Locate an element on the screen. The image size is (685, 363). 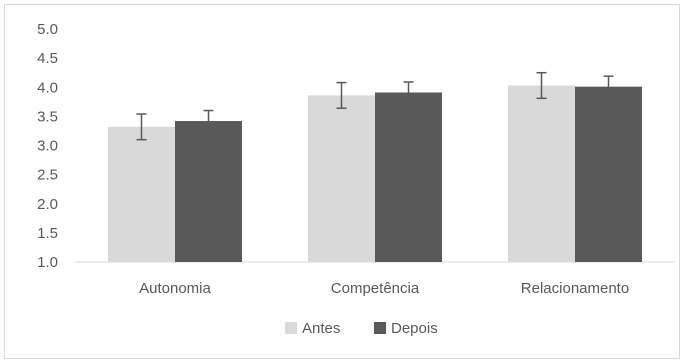
y-tick-label: 1.0 is located at coordinates (47, 262).